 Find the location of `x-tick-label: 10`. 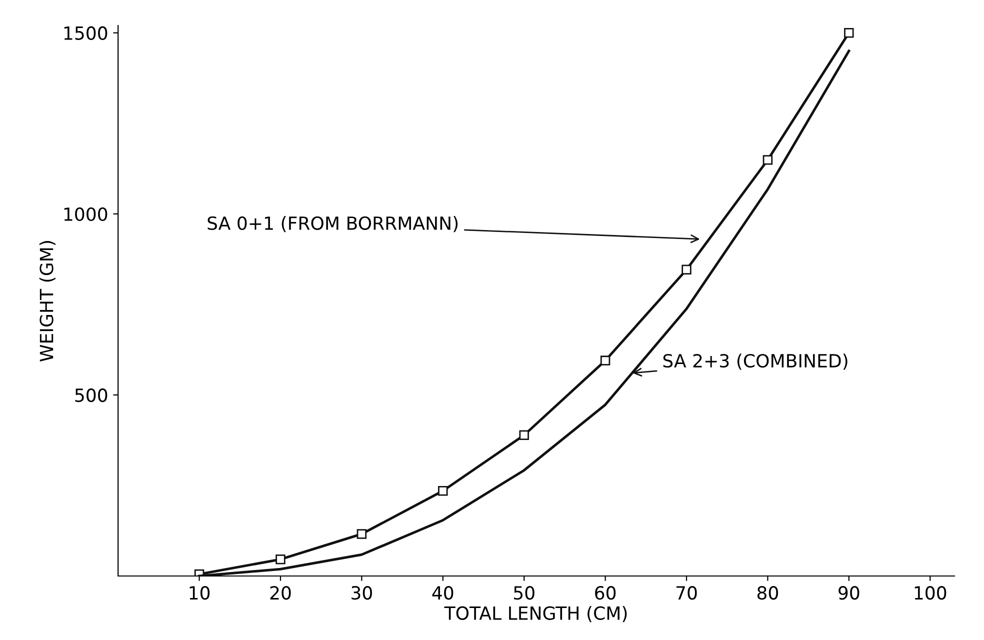

x-tick-label: 10 is located at coordinates (200, 593).